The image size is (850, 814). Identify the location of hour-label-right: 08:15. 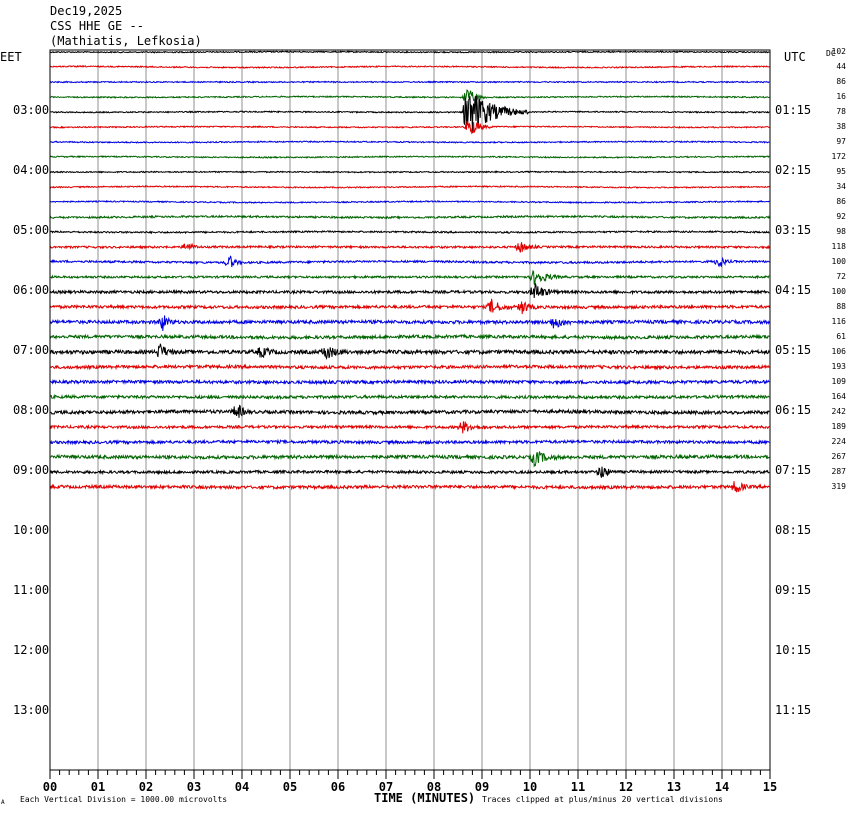
(793, 530).